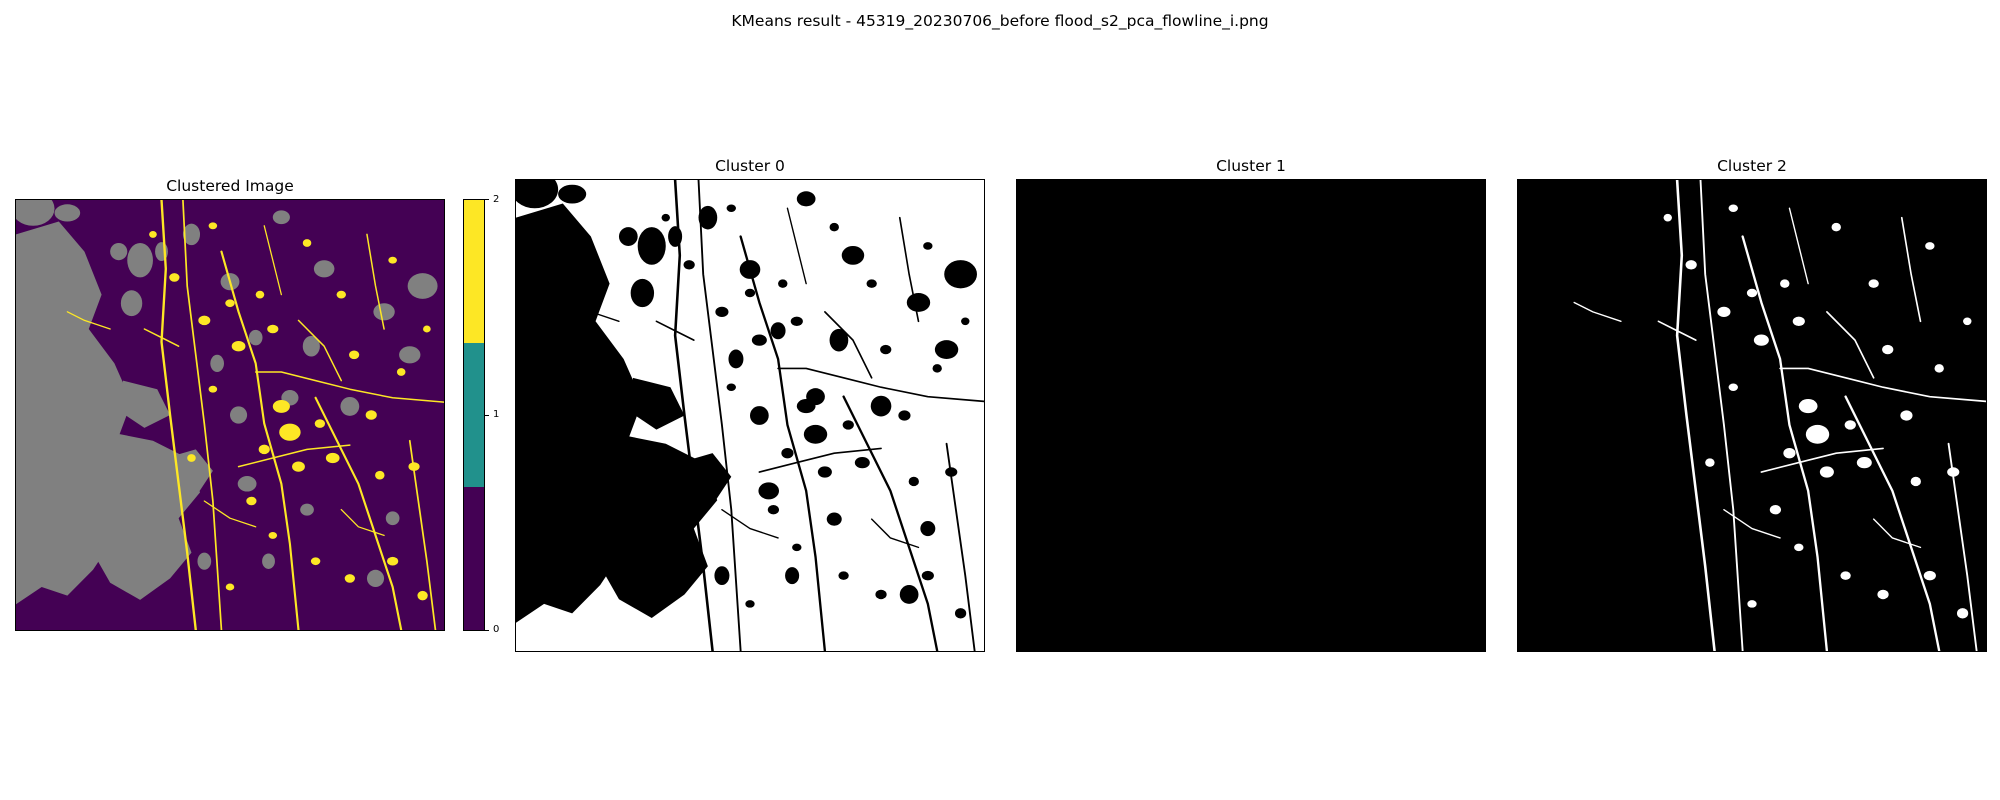  Describe the element at coordinates (1752, 415) in the screenshot. I see `cluster-2-mask` at that location.